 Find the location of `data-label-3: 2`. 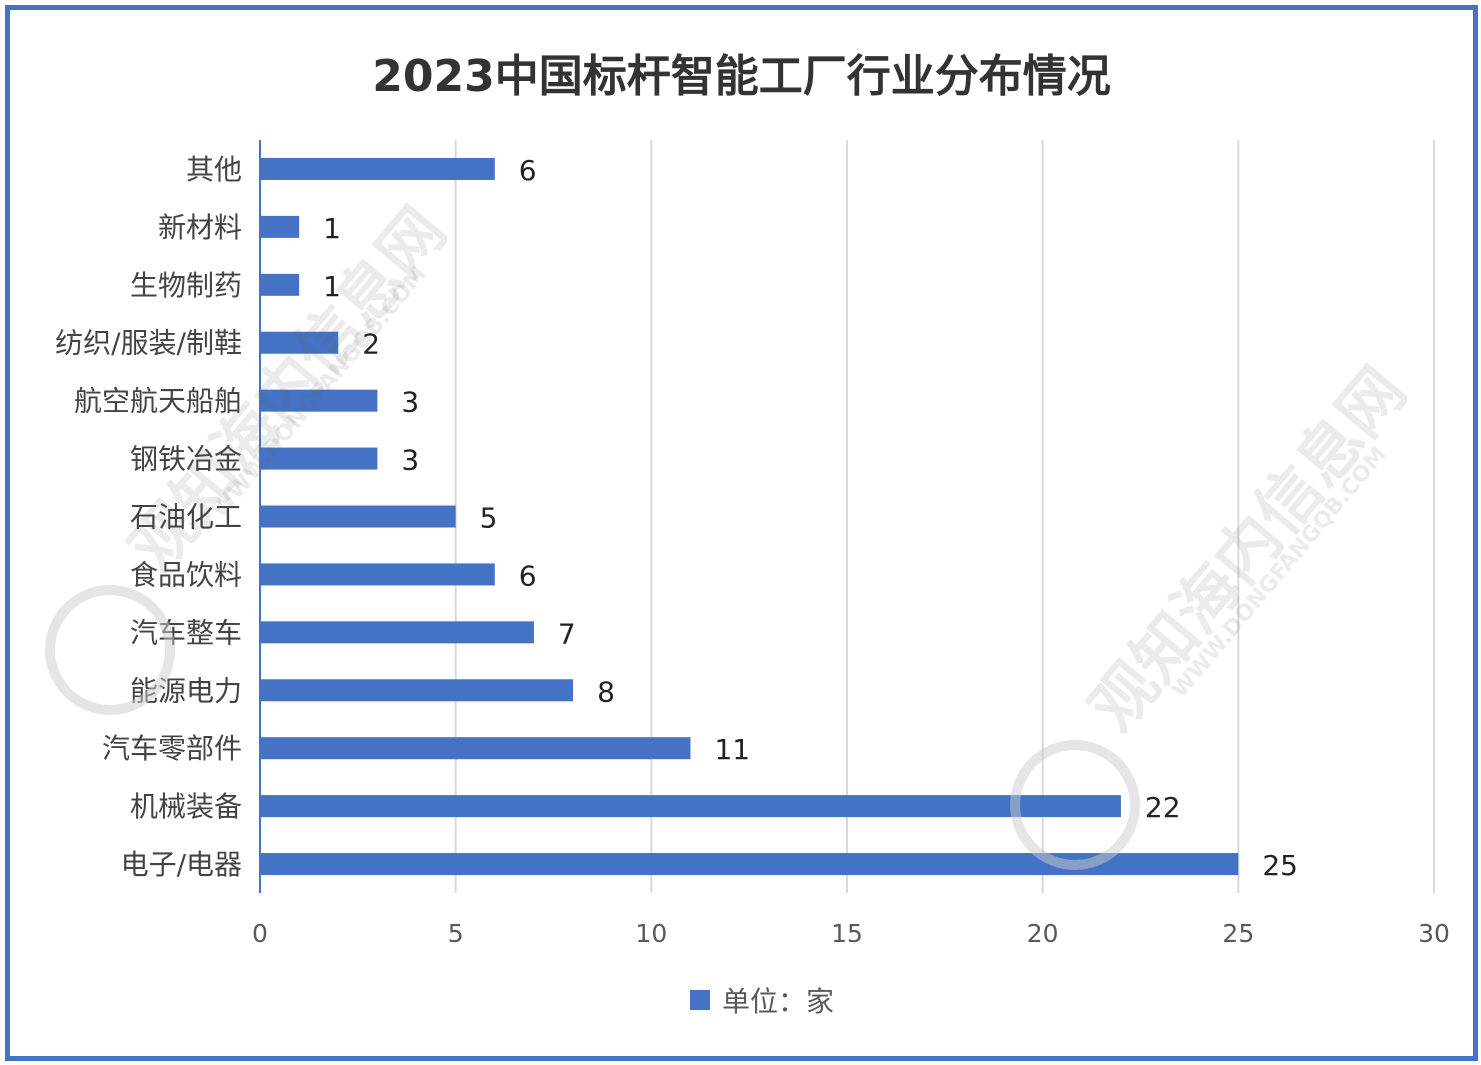

data-label-3: 2 is located at coordinates (371, 344).